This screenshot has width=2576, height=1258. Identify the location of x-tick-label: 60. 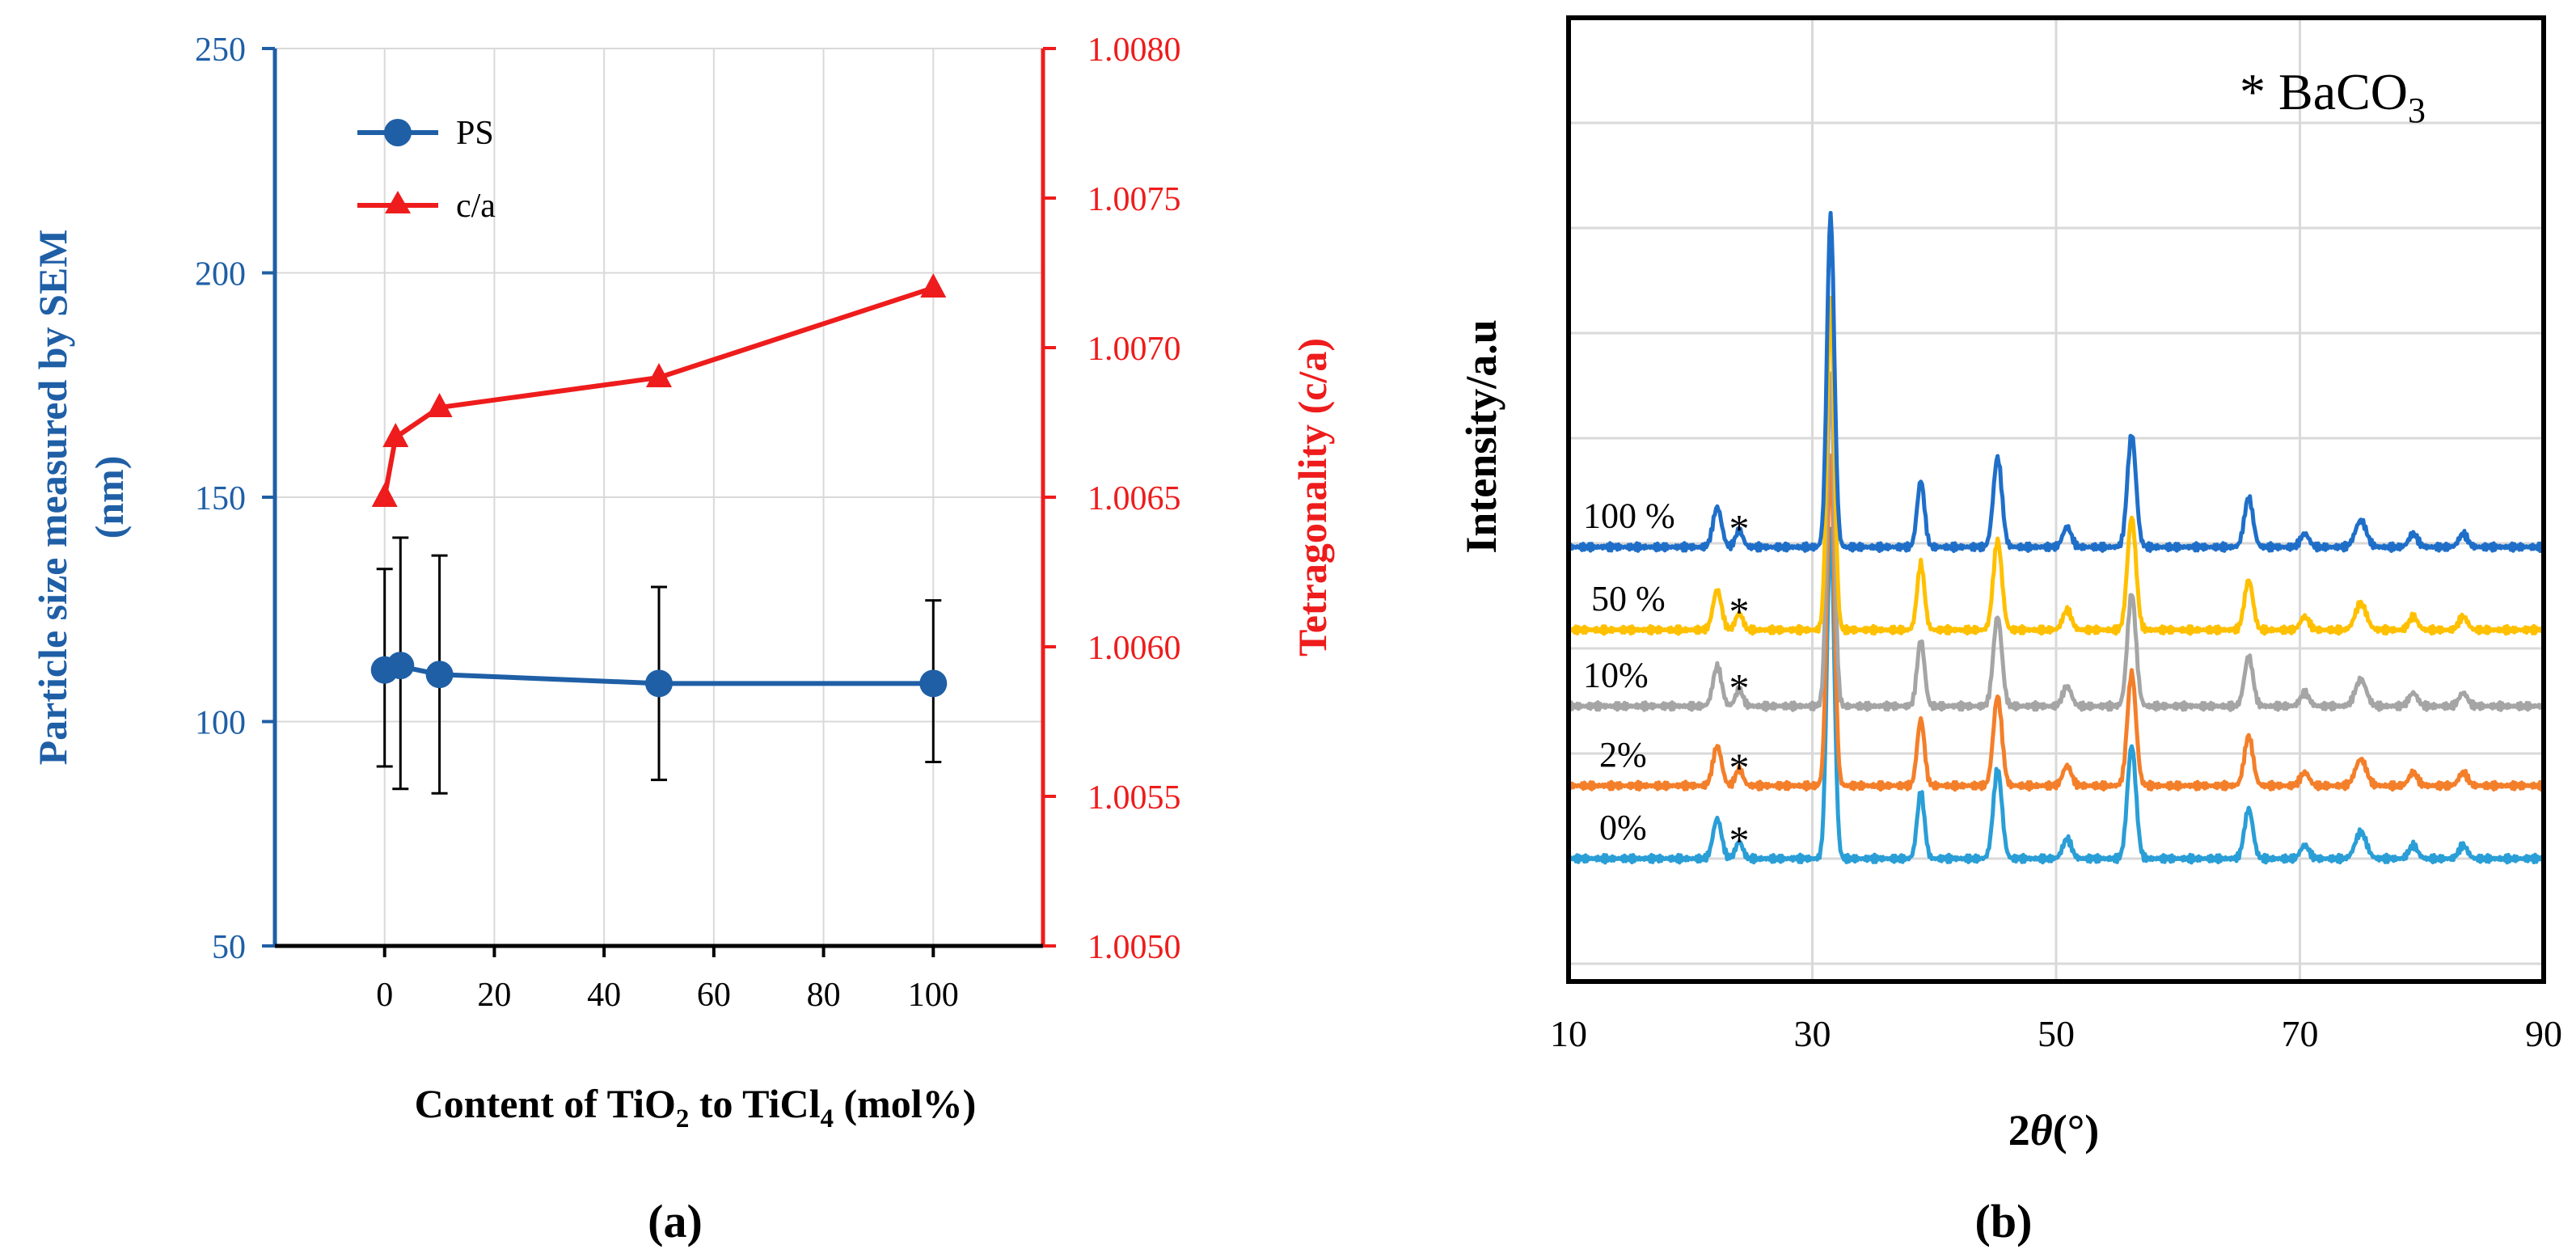
(714, 995).